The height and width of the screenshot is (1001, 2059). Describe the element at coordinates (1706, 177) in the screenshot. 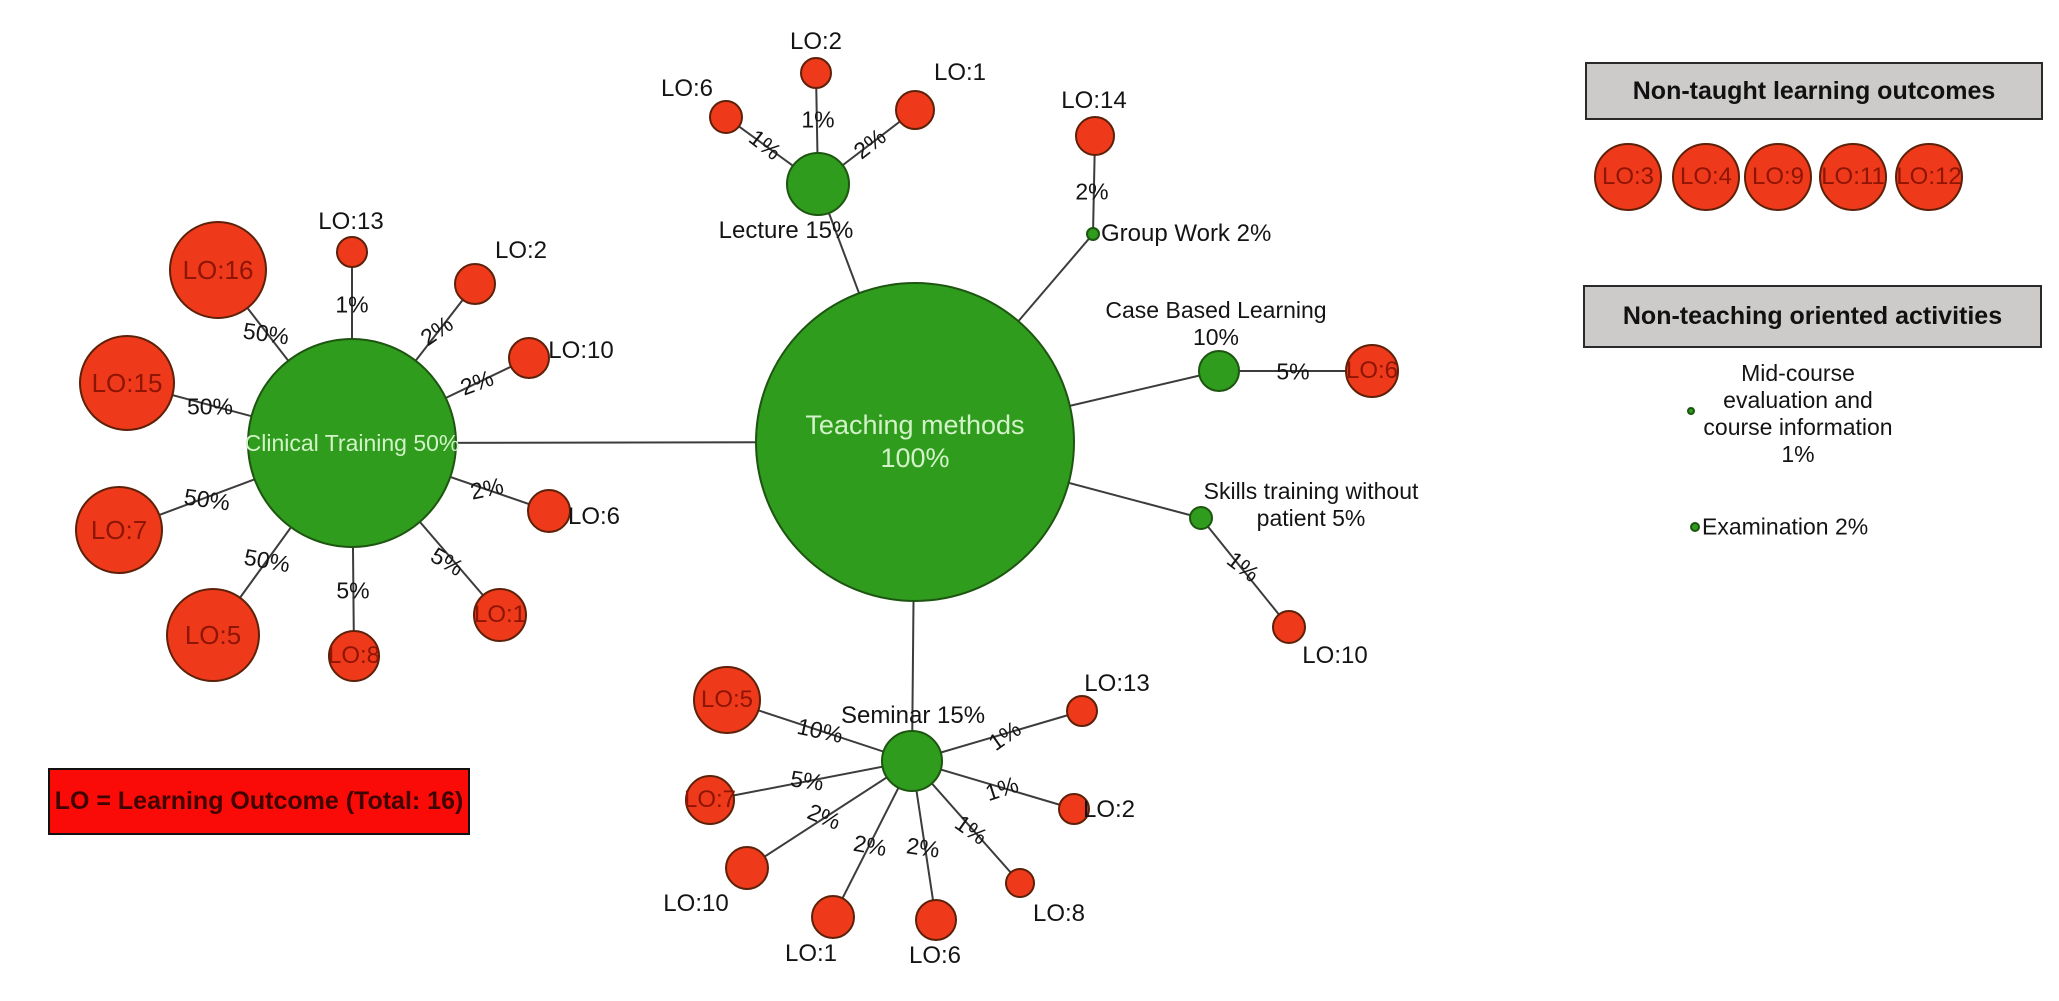

I see `non-taught-lo4: LO:4` at that location.